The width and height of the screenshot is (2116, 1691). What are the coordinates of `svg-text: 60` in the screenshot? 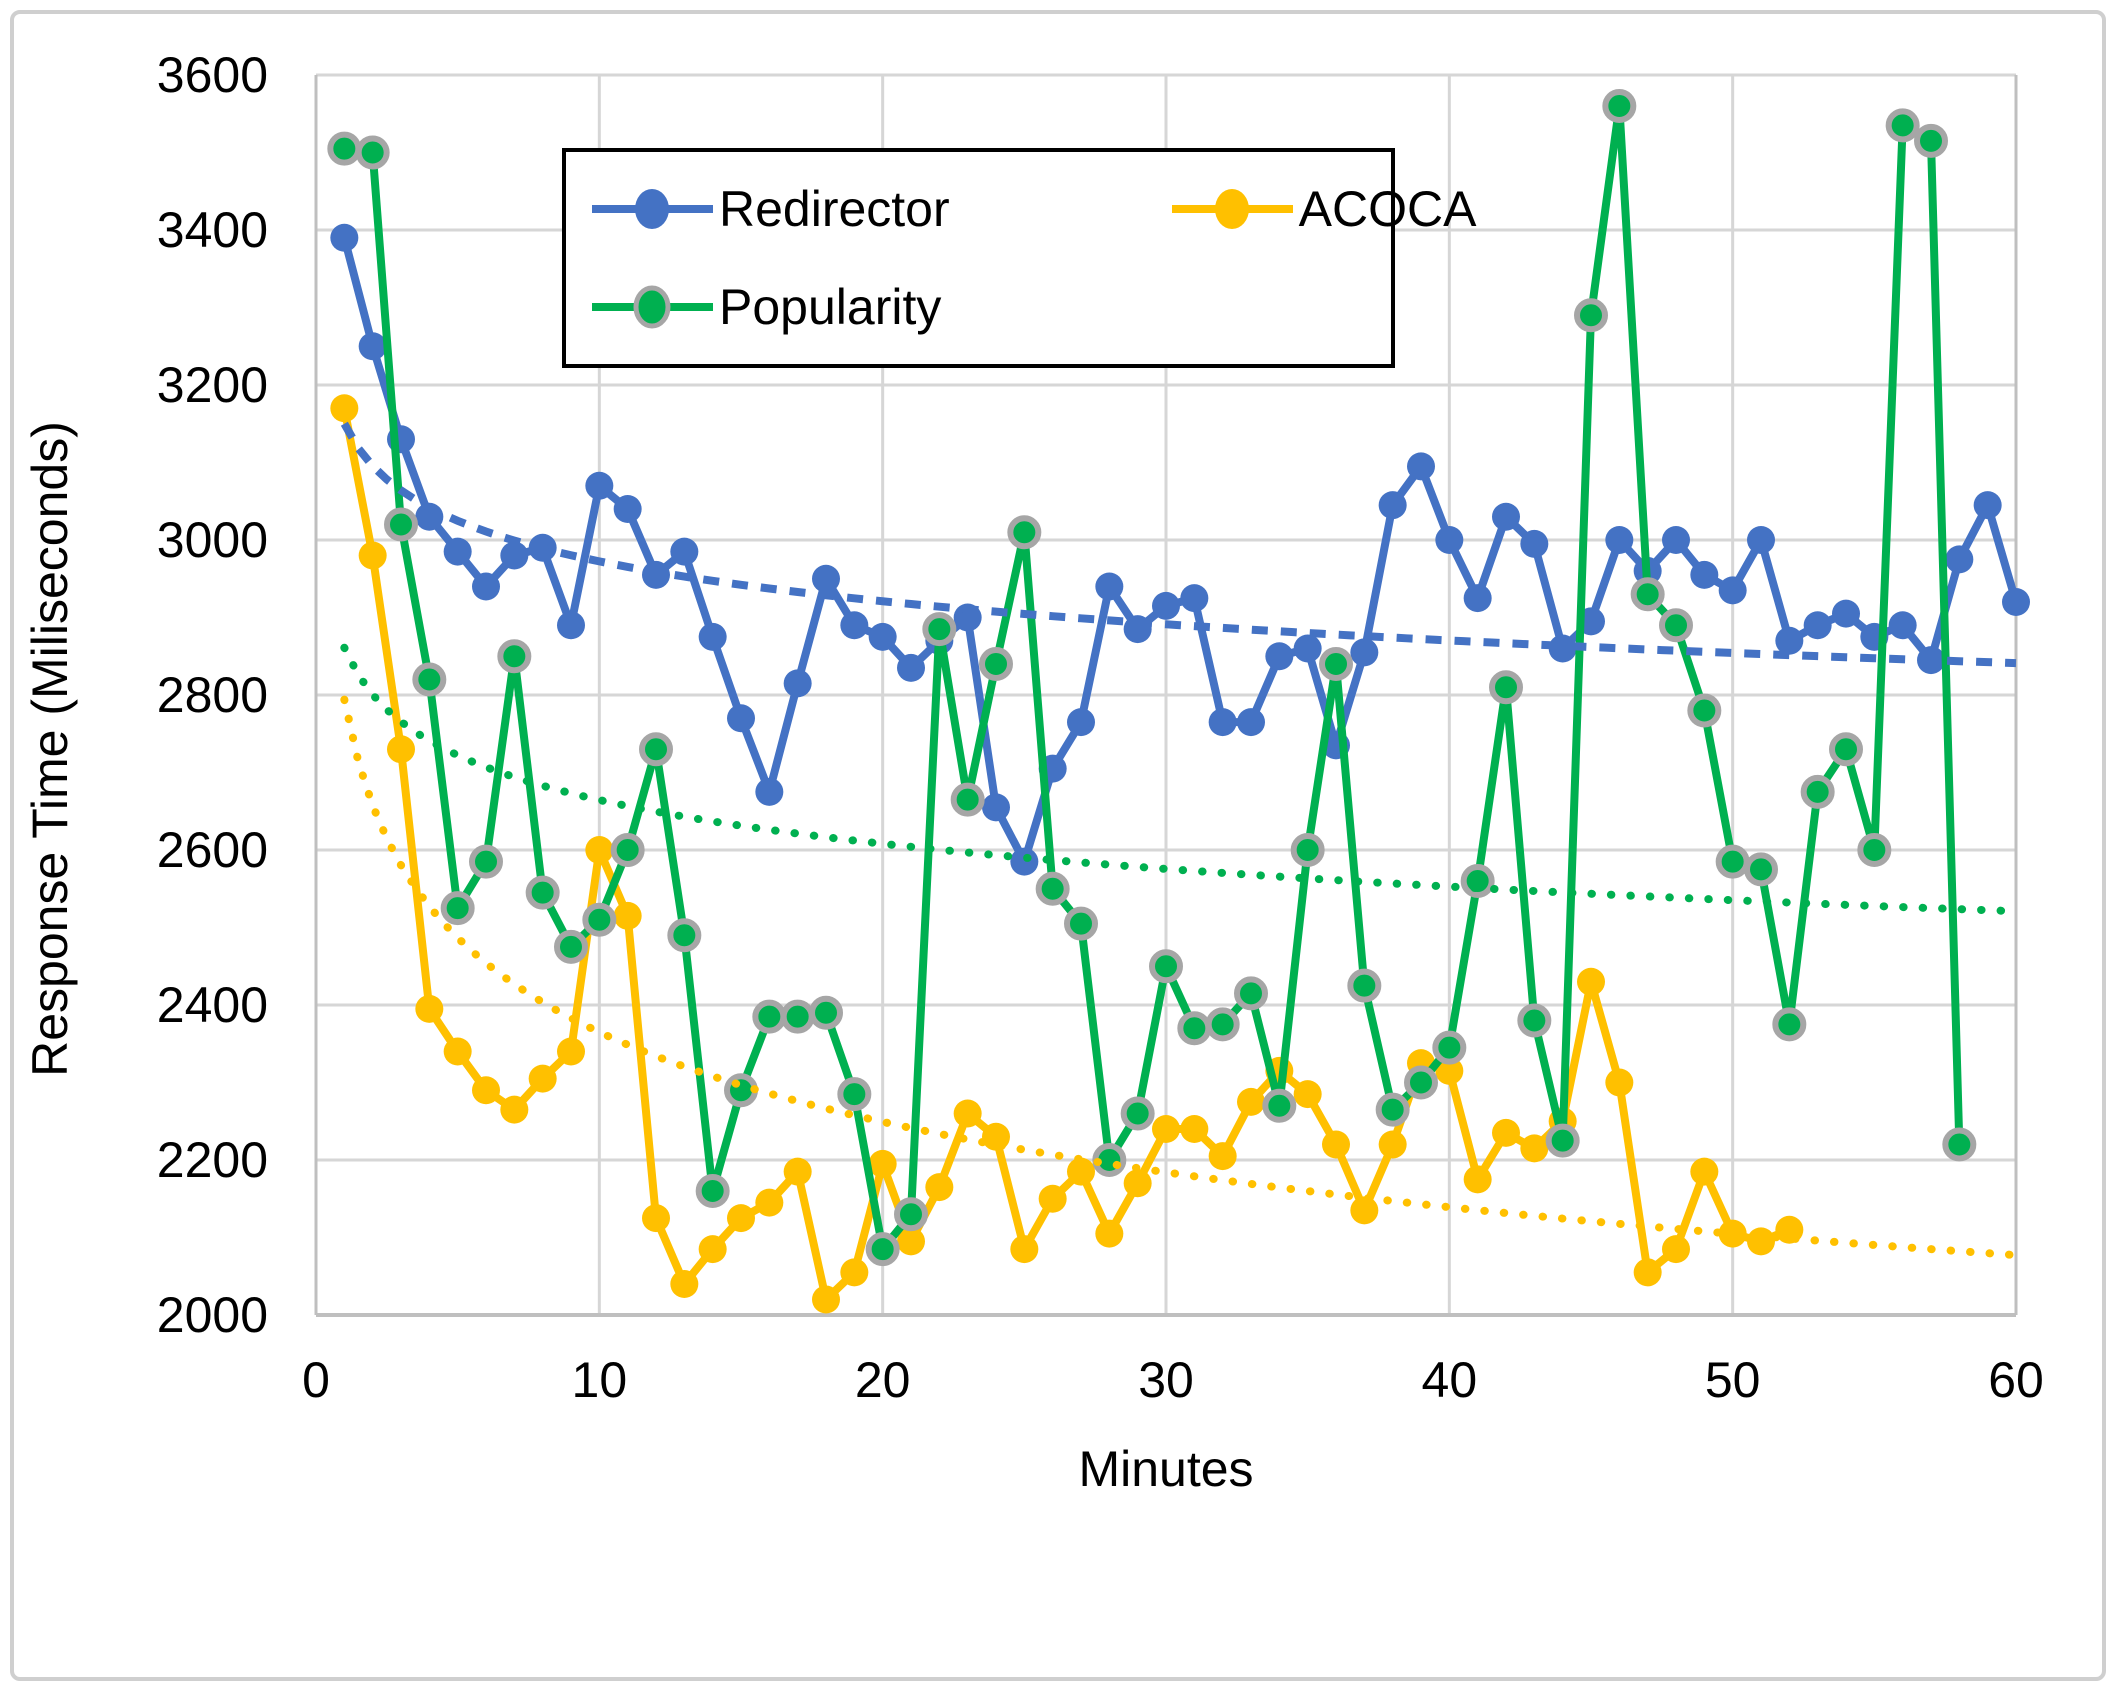 It's located at (2016, 1380).